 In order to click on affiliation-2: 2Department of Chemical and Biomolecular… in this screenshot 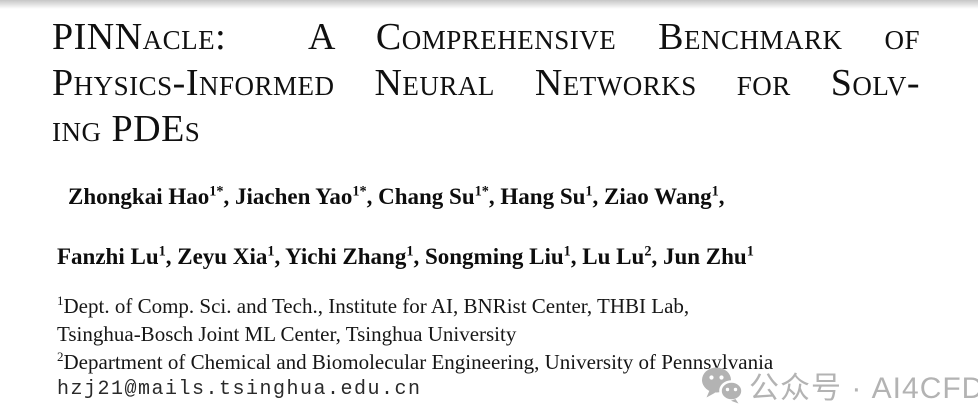, I will do `click(415, 362)`.